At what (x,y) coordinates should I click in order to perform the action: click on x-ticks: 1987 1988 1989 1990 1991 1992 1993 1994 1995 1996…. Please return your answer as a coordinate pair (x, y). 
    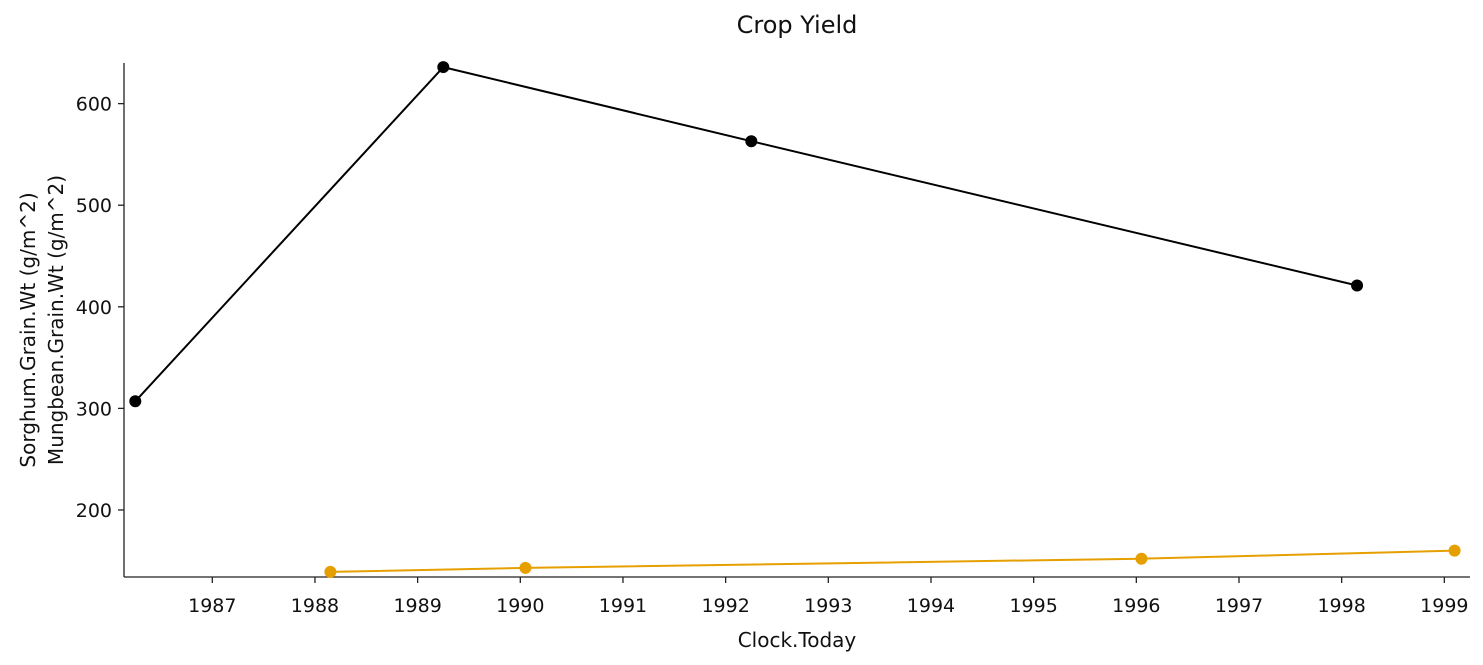
    Looking at the image, I should click on (828, 597).